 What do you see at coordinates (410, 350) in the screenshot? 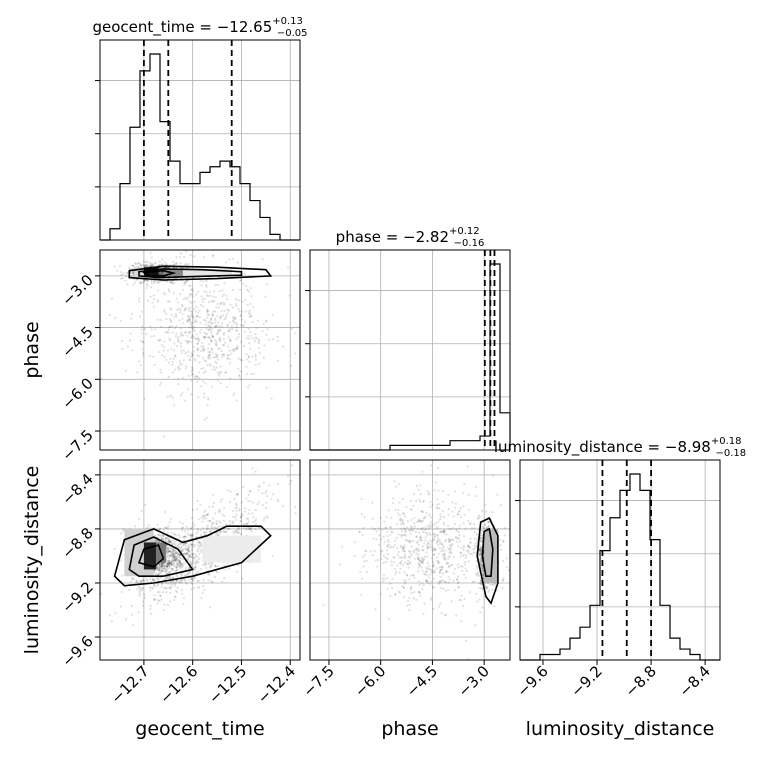
I see `panel-border` at bounding box center [410, 350].